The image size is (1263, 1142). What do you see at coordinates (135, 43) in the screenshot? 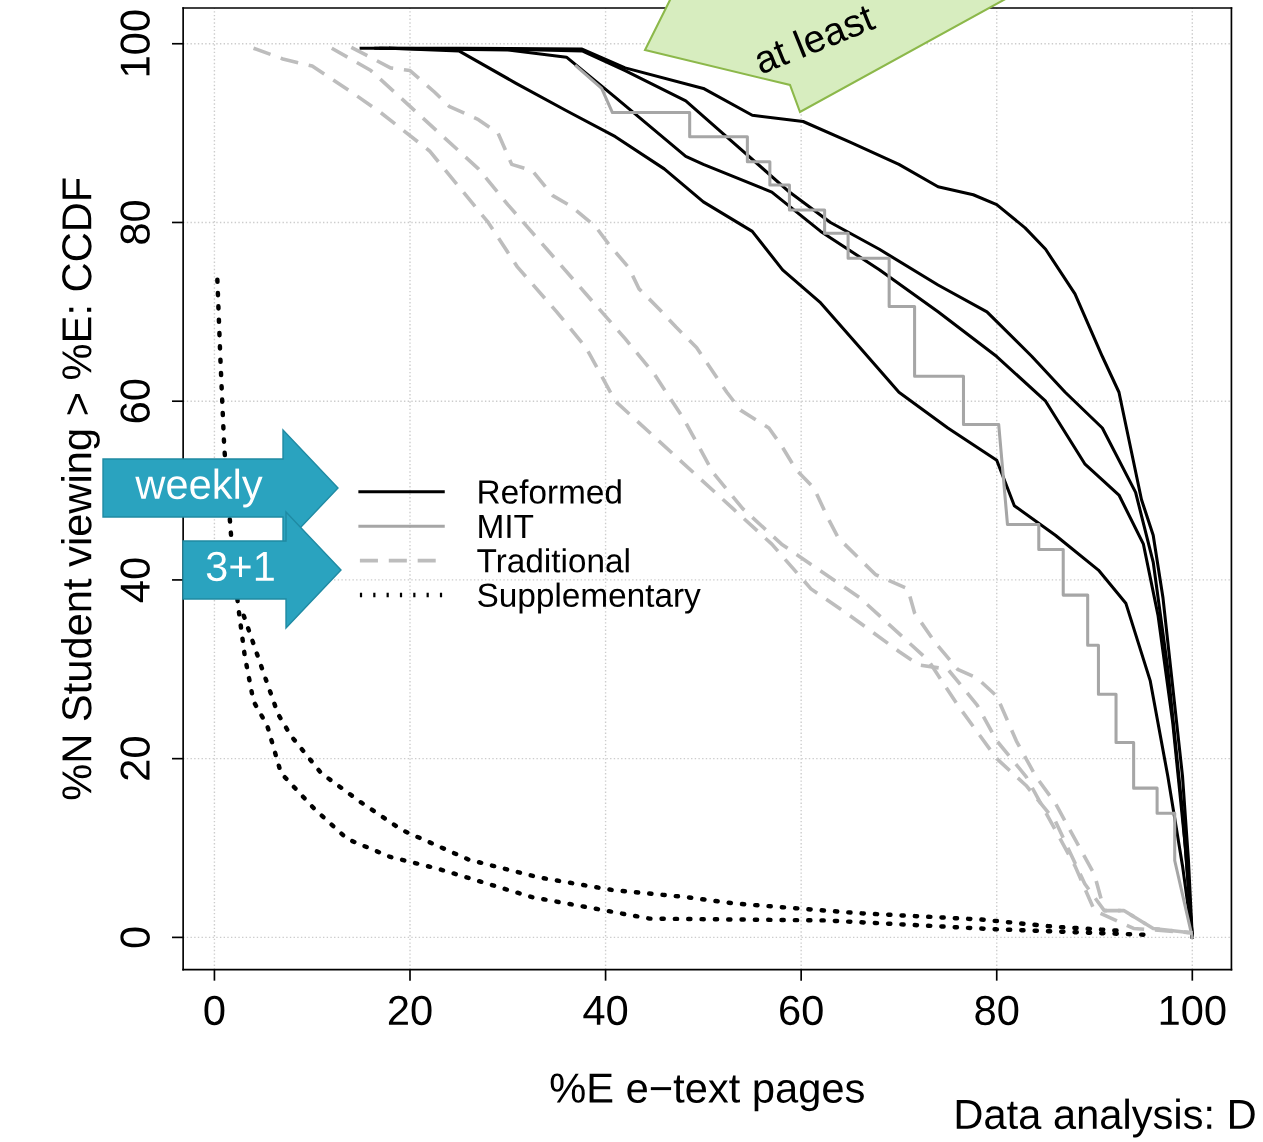
I see `y-tick-label: 100` at bounding box center [135, 43].